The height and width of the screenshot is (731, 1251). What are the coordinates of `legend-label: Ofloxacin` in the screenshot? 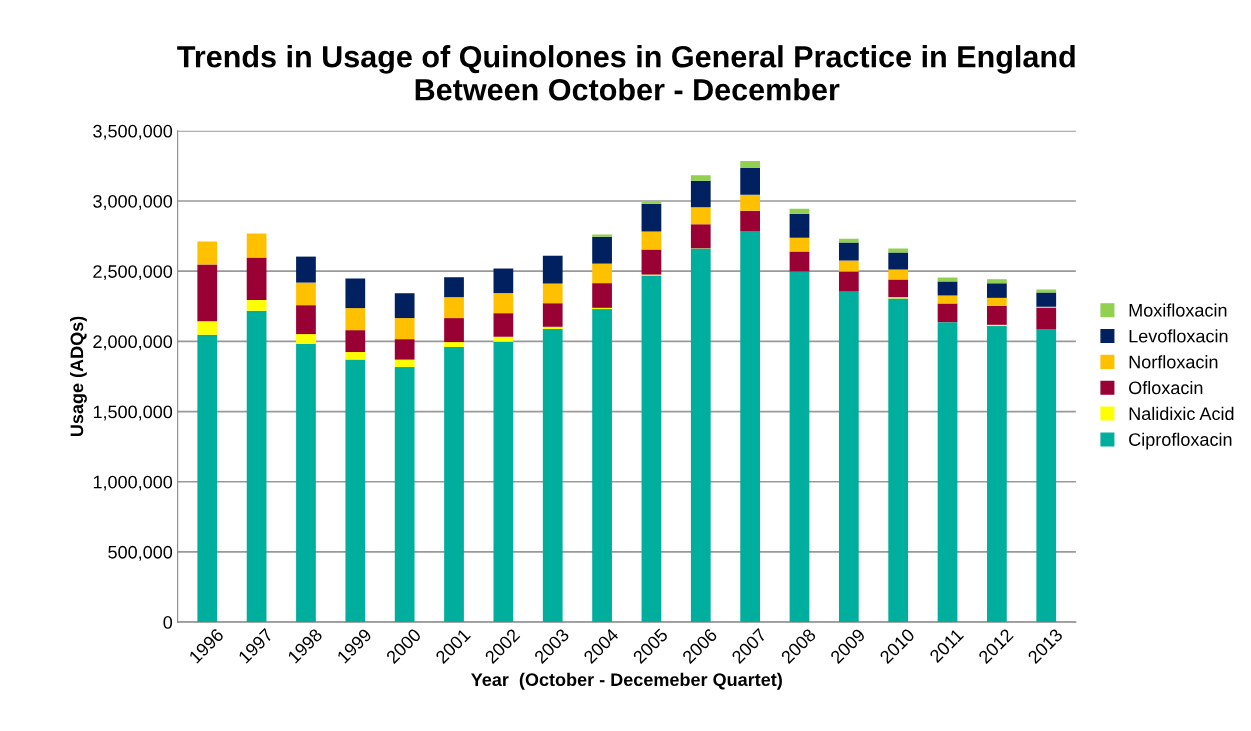 It's located at (1166, 387).